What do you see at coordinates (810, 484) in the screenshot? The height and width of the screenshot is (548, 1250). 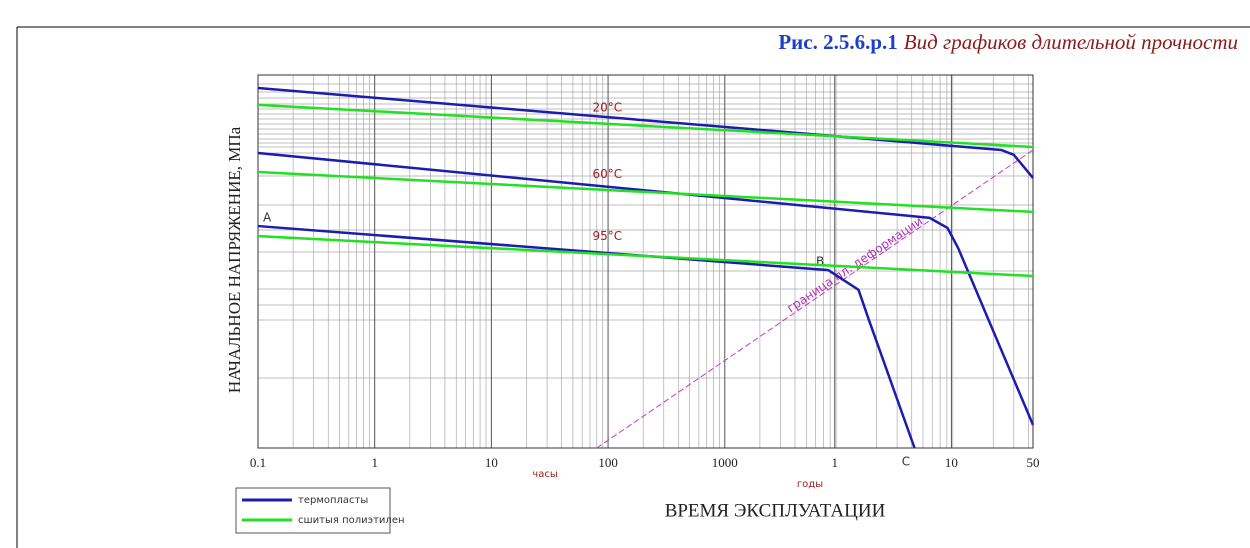 I see `unit-label: годы` at bounding box center [810, 484].